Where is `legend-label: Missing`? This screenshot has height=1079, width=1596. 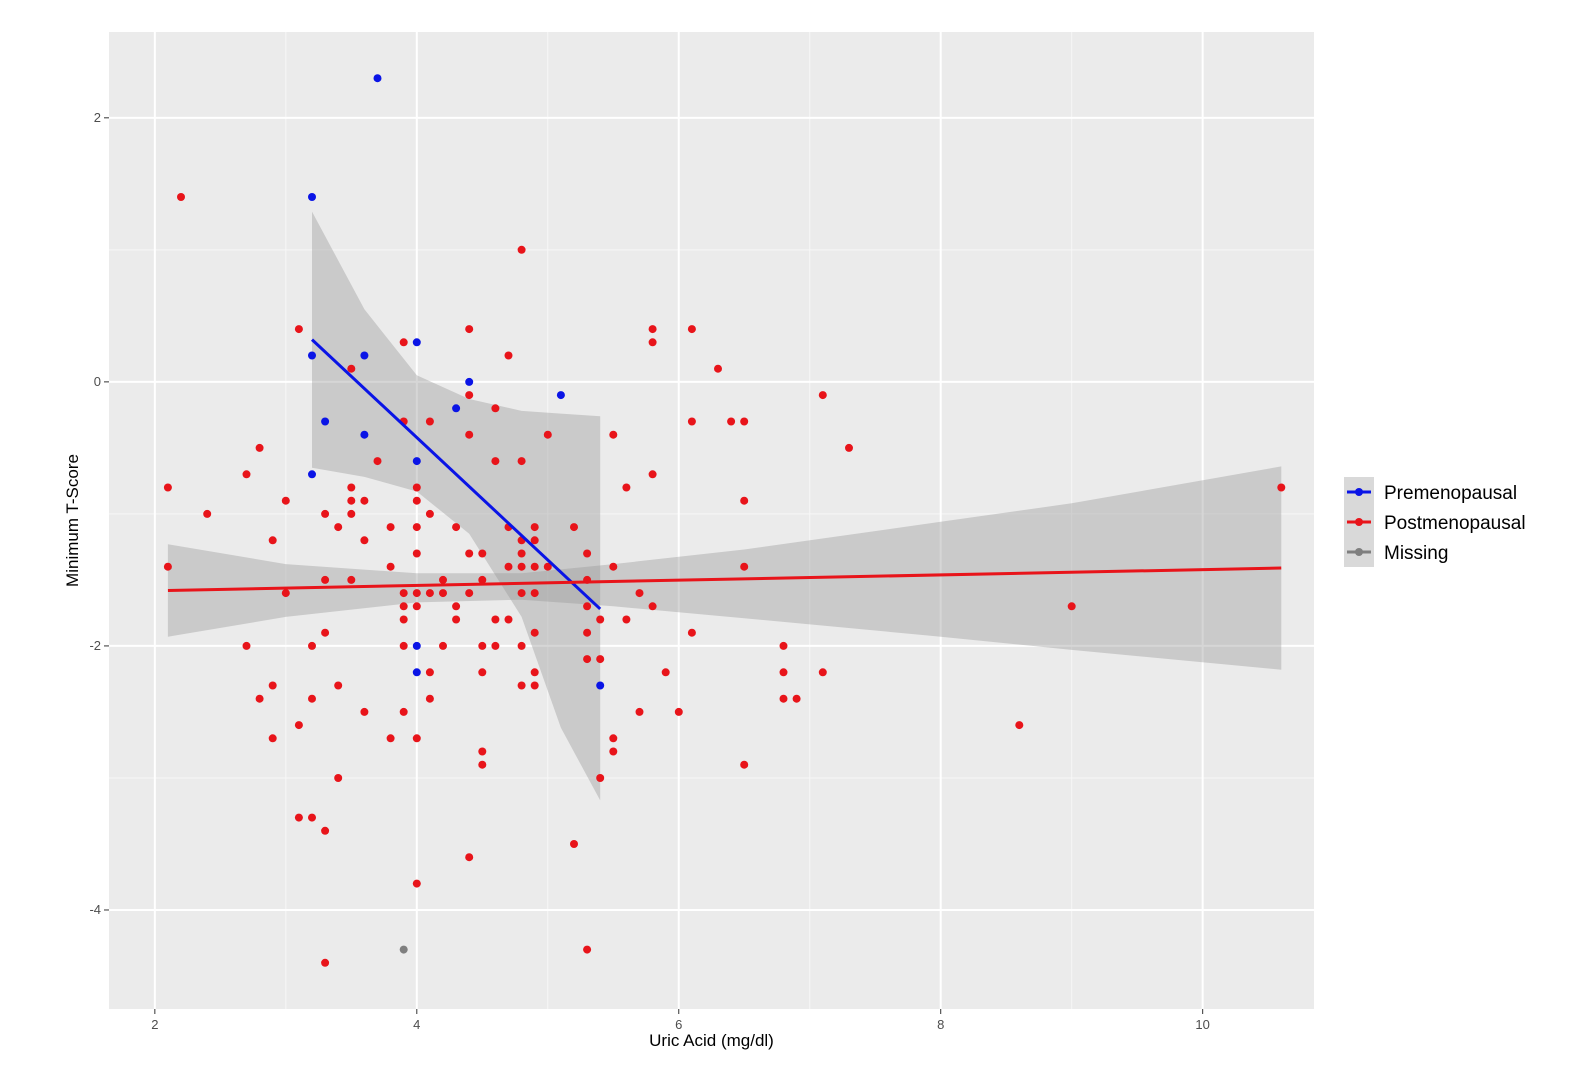 legend-label: Missing is located at coordinates (1416, 553).